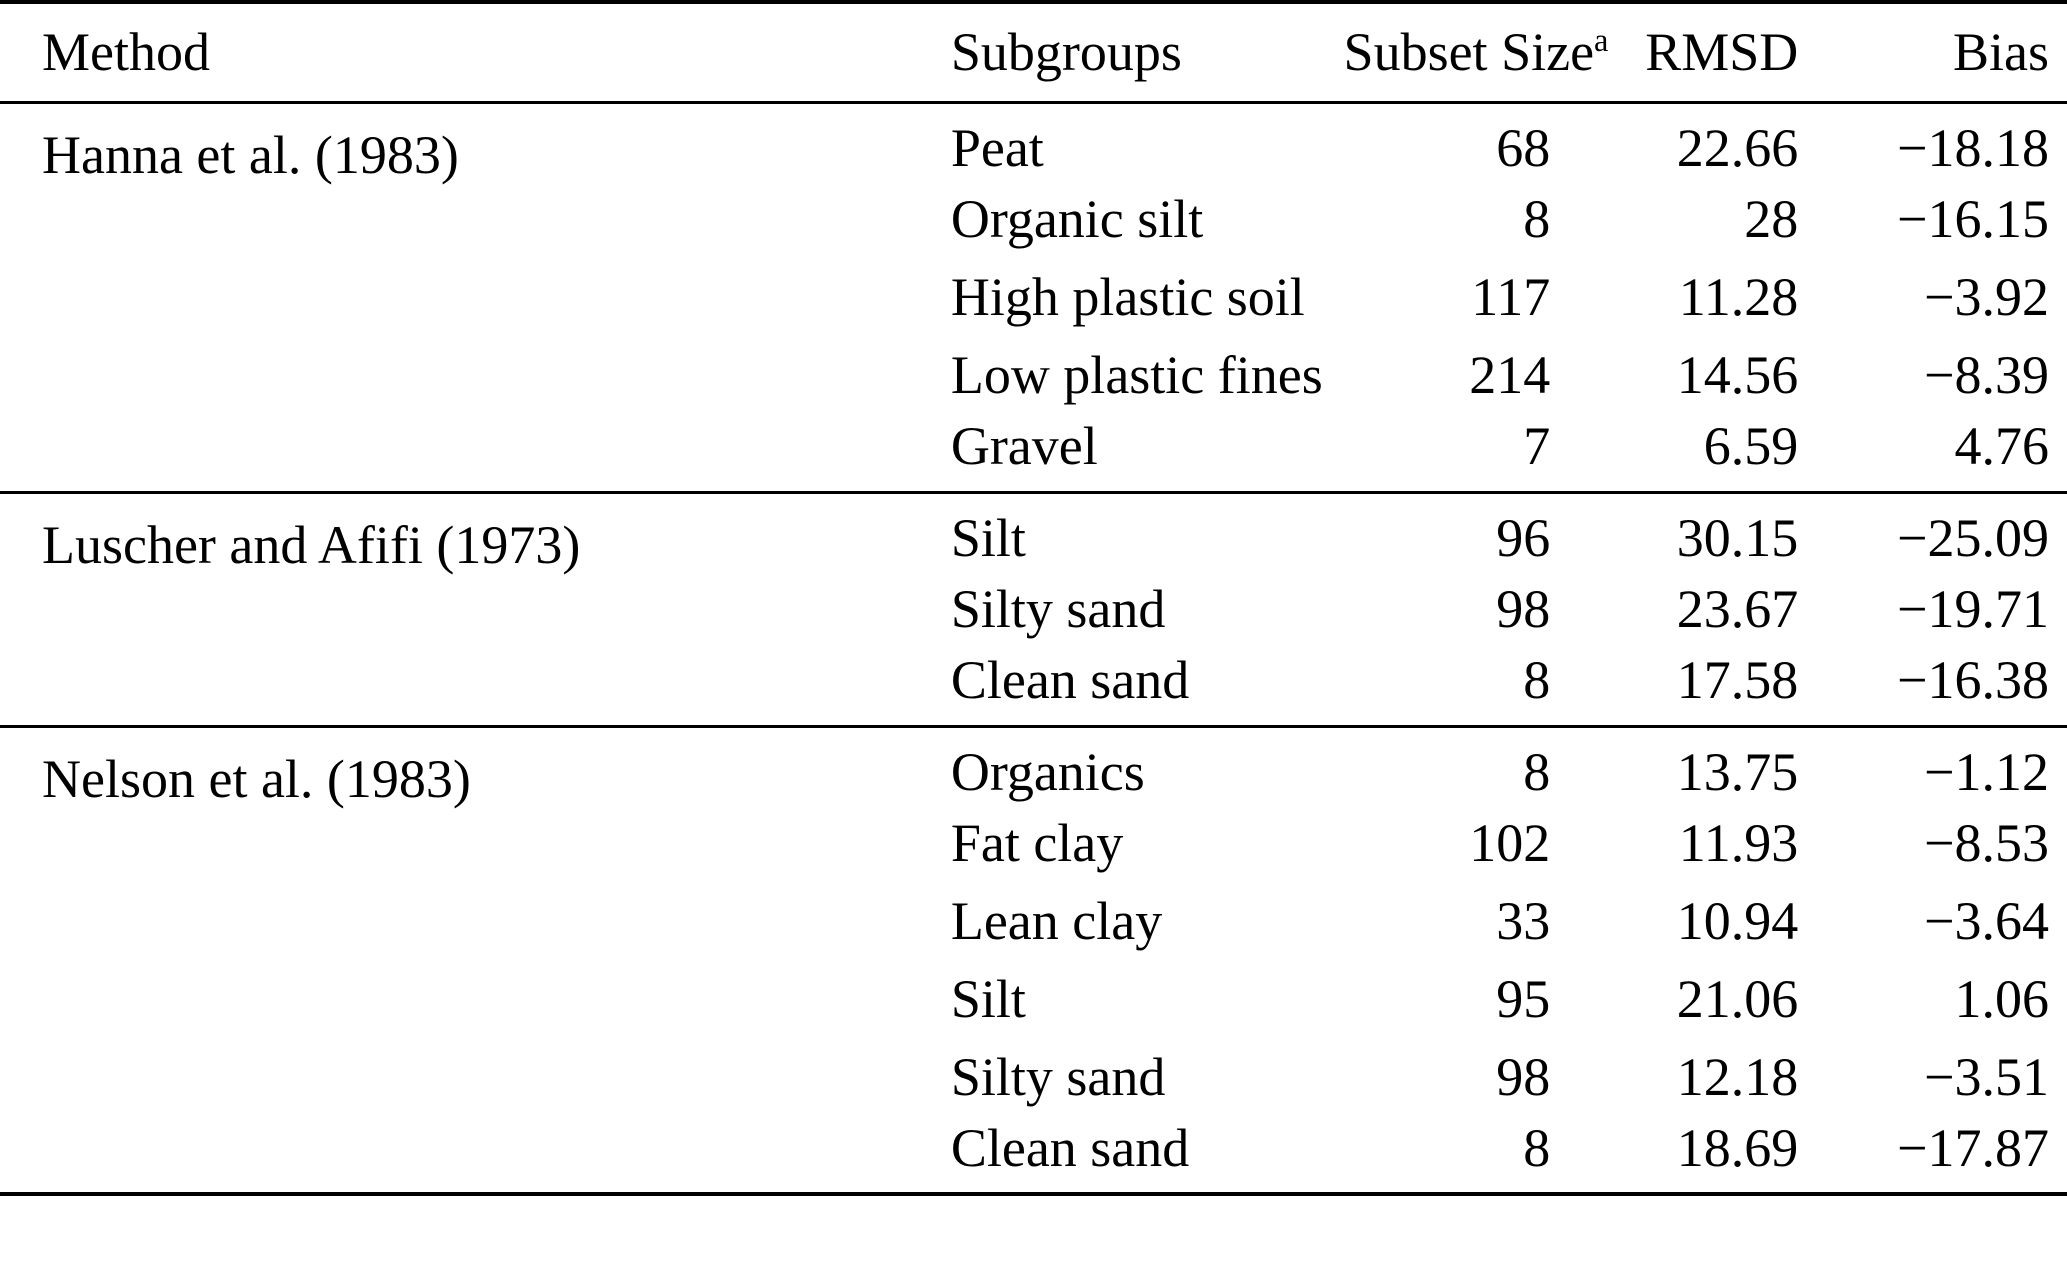 Image resolution: width=2067 pixels, height=1270 pixels. What do you see at coordinates (1511, 297) in the screenshot?
I see `subset-size-cell: 117` at bounding box center [1511, 297].